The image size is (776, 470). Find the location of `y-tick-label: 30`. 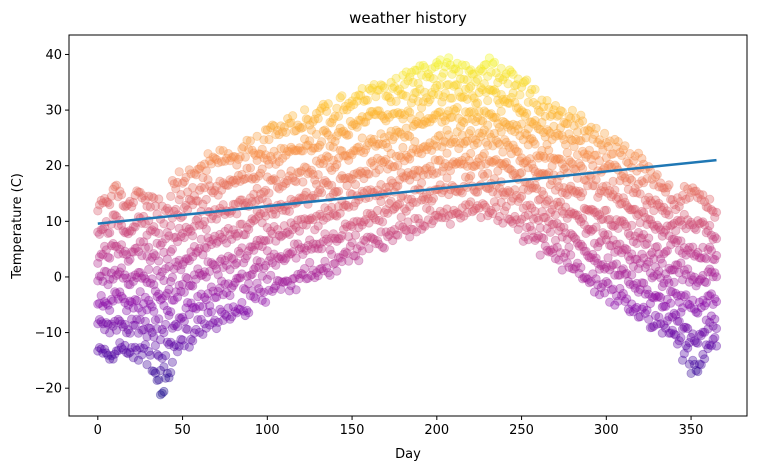

y-tick-label: 30 is located at coordinates (53, 111).